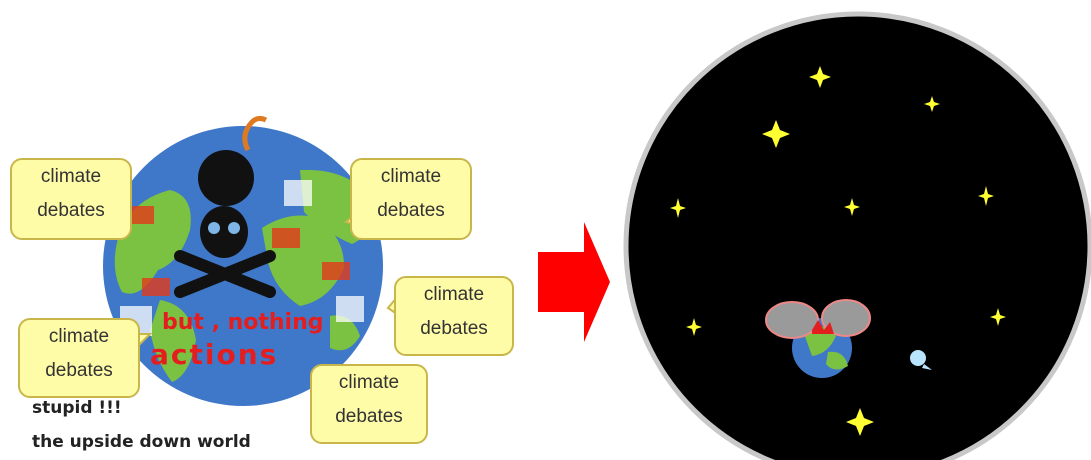  What do you see at coordinates (141, 442) in the screenshot?
I see `caption-upside-down-world: the upside down world` at bounding box center [141, 442].